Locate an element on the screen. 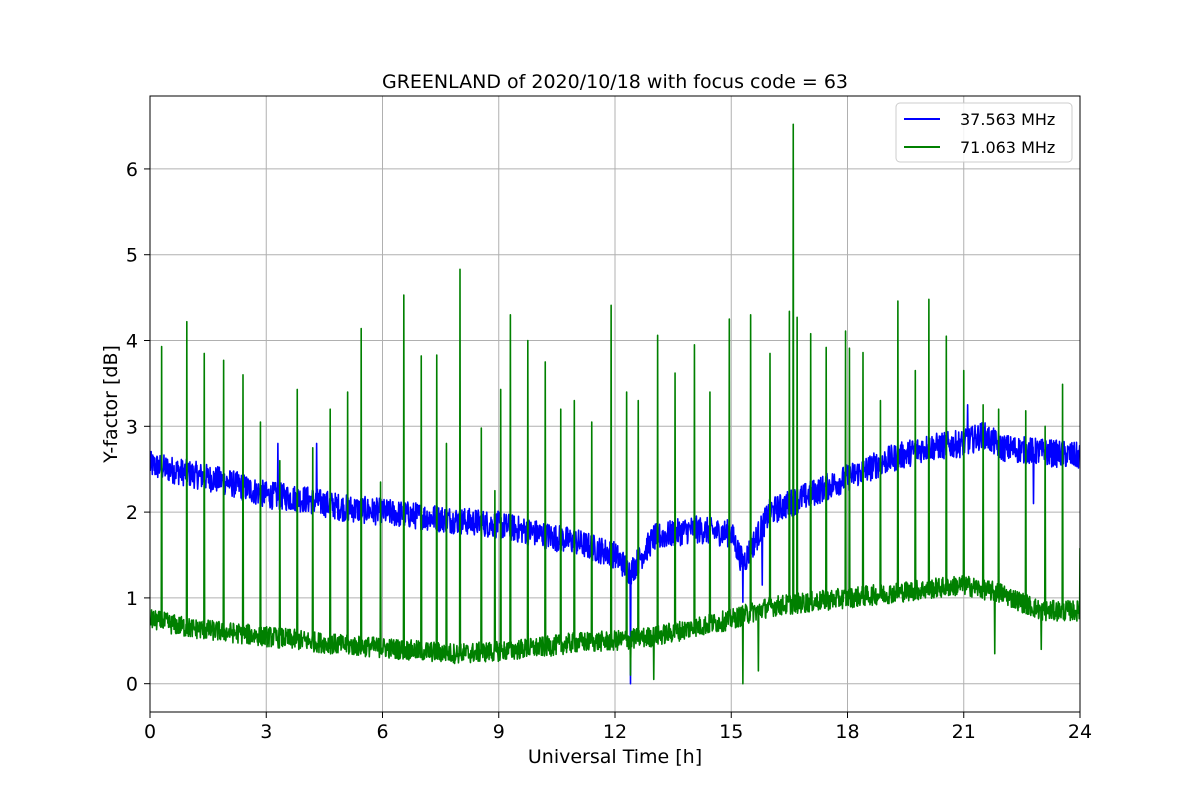 The width and height of the screenshot is (1200, 800). x-tick-label: 15 is located at coordinates (731, 732).